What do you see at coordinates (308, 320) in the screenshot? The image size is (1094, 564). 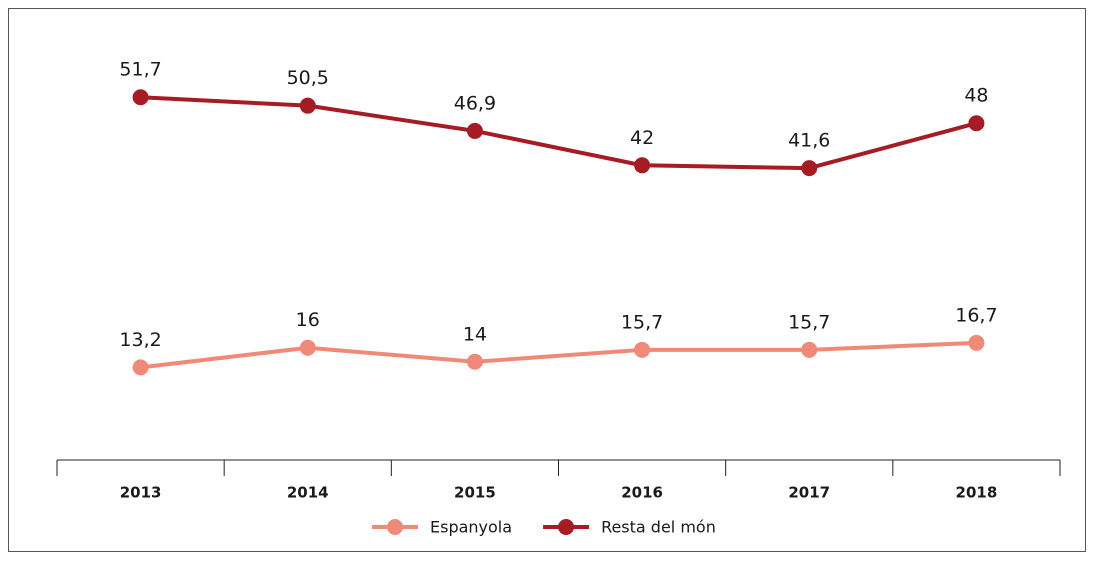 I see `data-label: 16` at bounding box center [308, 320].